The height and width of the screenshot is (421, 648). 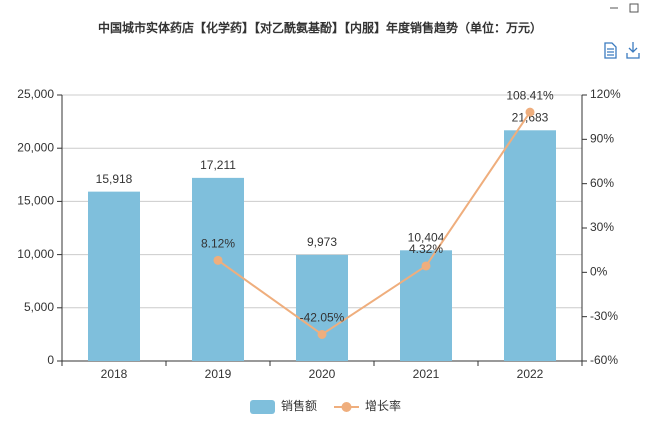 I want to click on bar-value-label: 15,918, so click(x=114, y=179).